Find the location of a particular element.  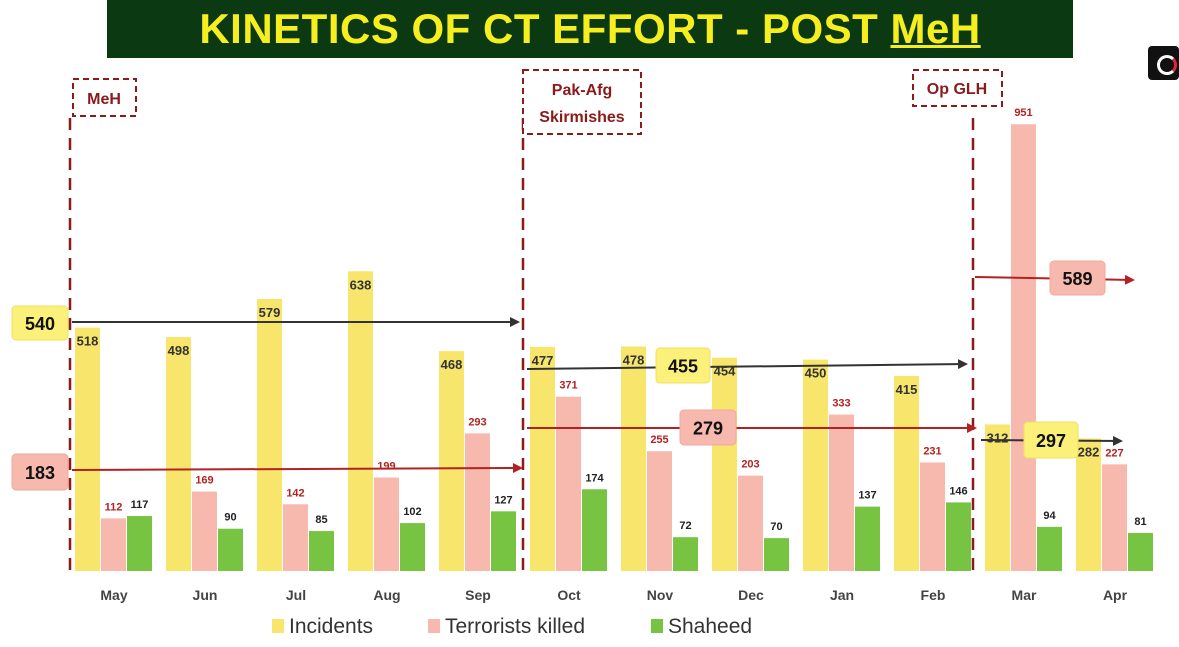

data-label-shaheed-oct: 174 is located at coordinates (594, 478).